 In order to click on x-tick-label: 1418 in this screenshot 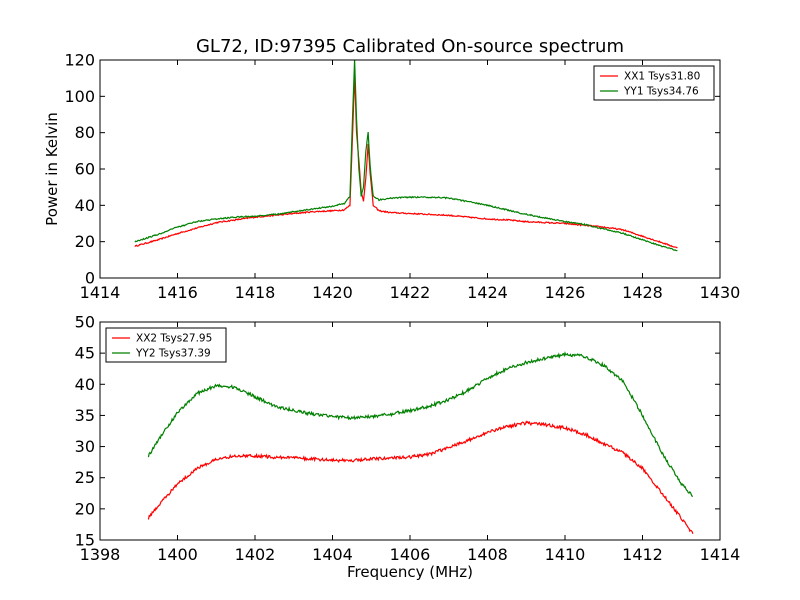, I will do `click(255, 292)`.